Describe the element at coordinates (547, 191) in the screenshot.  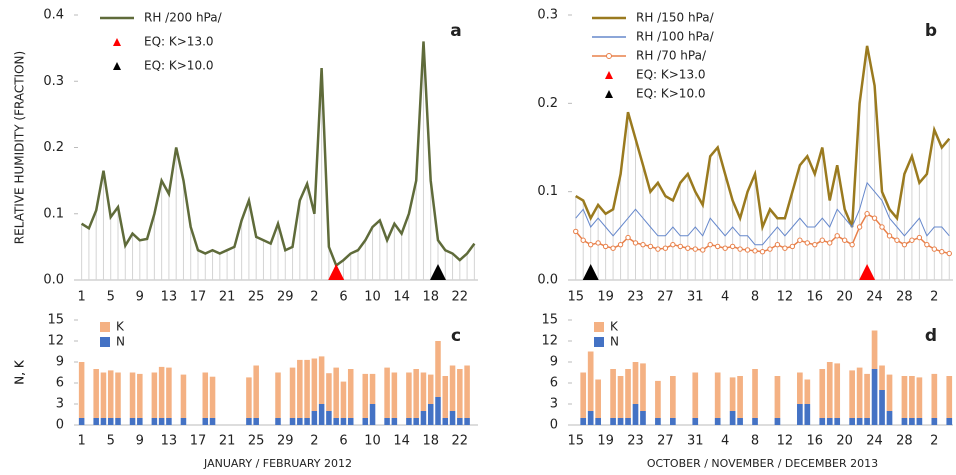
I see `y-tick-label: 0.1` at that location.